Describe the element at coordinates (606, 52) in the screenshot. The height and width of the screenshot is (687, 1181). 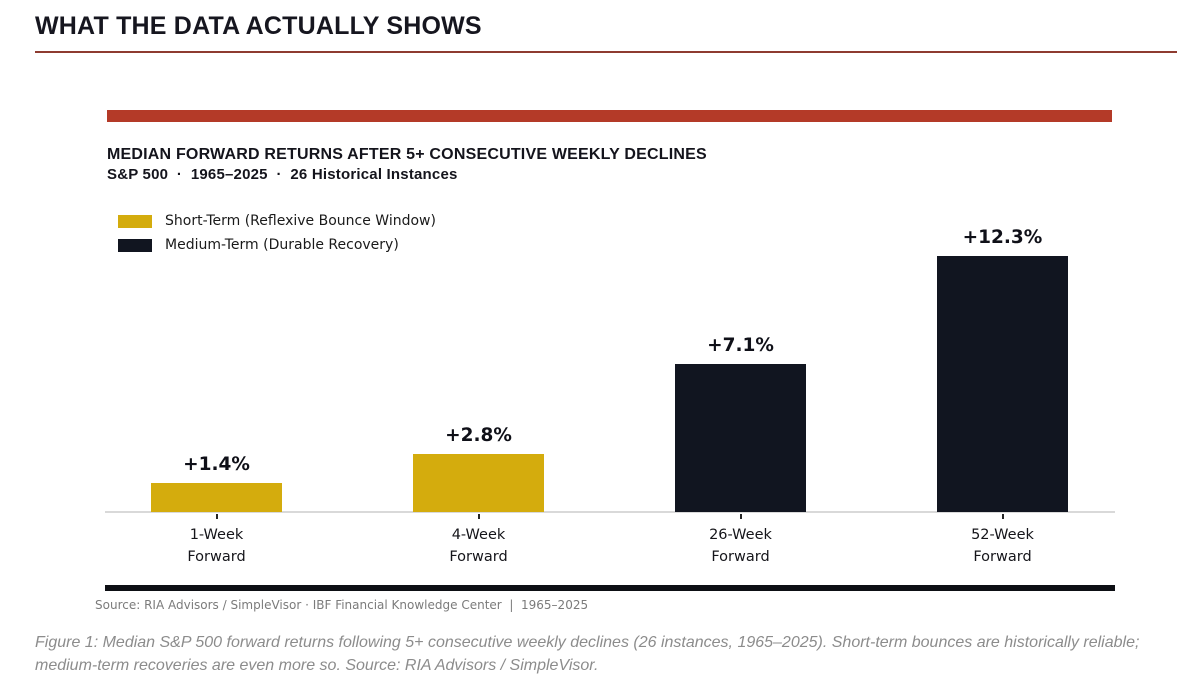
I see `title-underline` at that location.